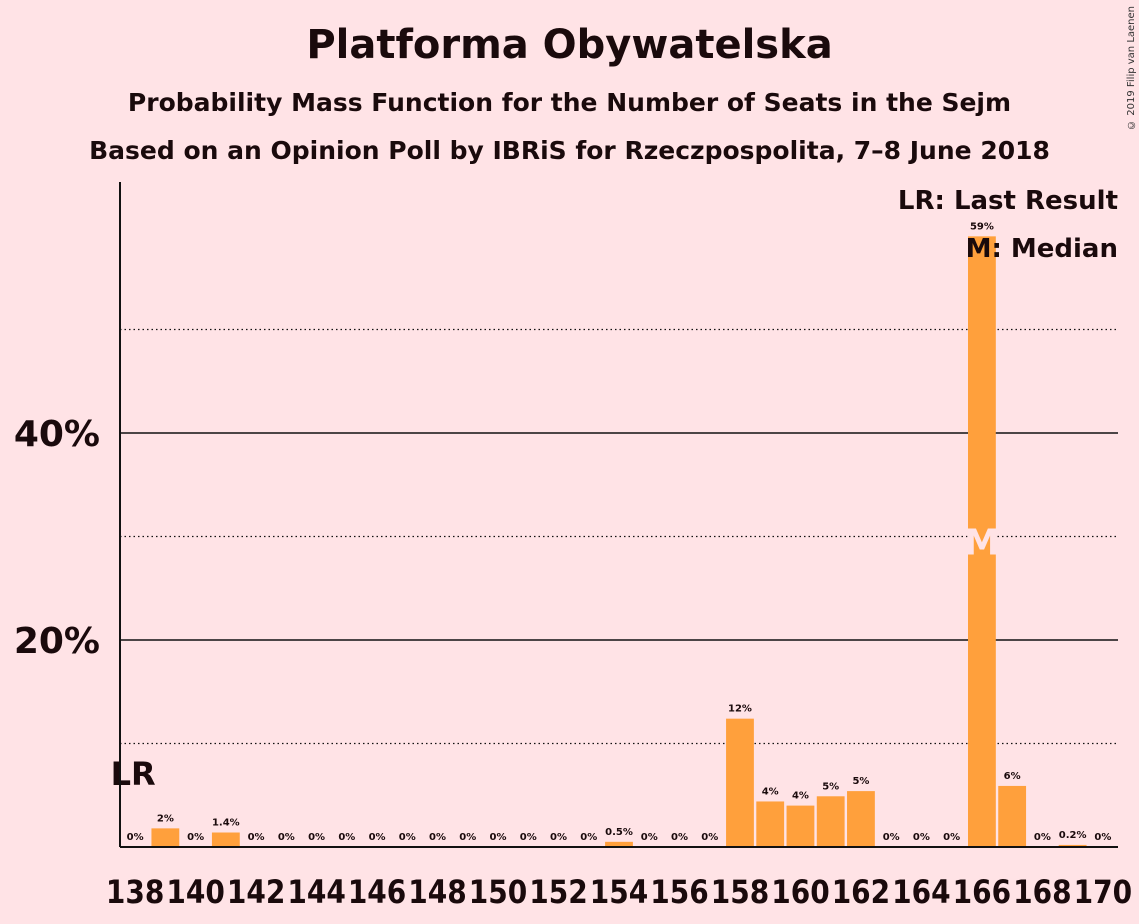 The height and width of the screenshot is (924, 1139). Describe the element at coordinates (921, 892) in the screenshot. I see `x-tick-label: 164` at that location.